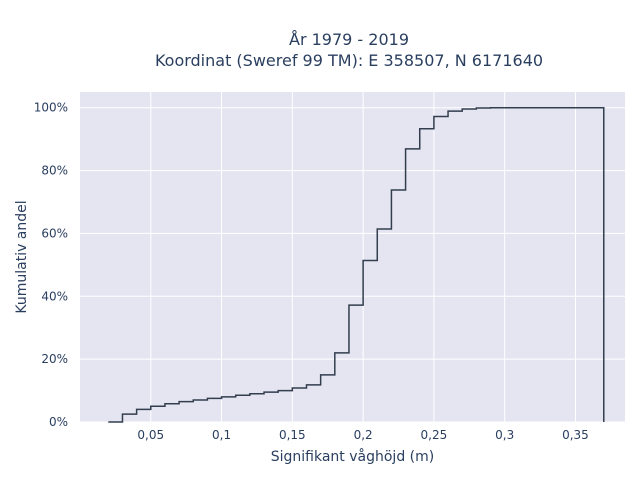  I want to click on y-tick-label: 40%, so click(54, 296).